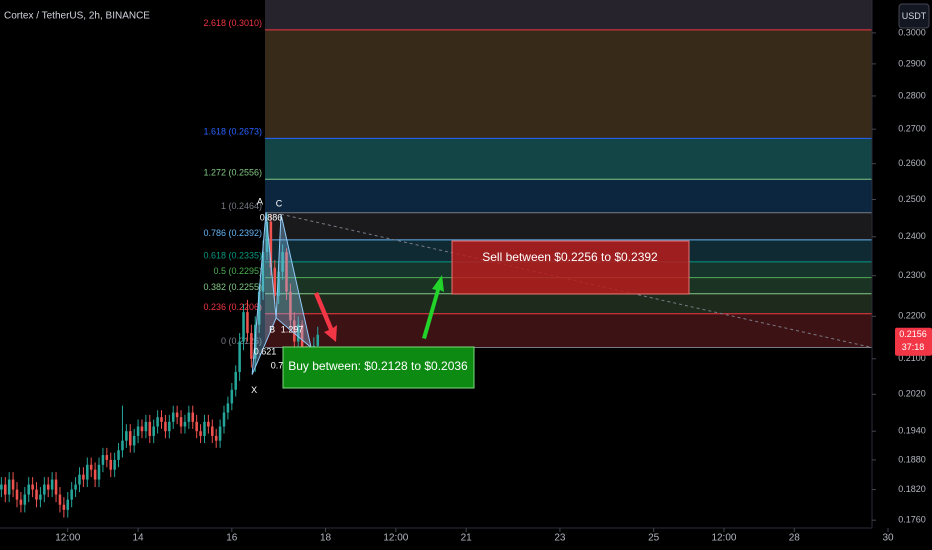 This screenshot has height=550, width=932. What do you see at coordinates (139, 538) in the screenshot?
I see `x-tick-label: 14` at bounding box center [139, 538].